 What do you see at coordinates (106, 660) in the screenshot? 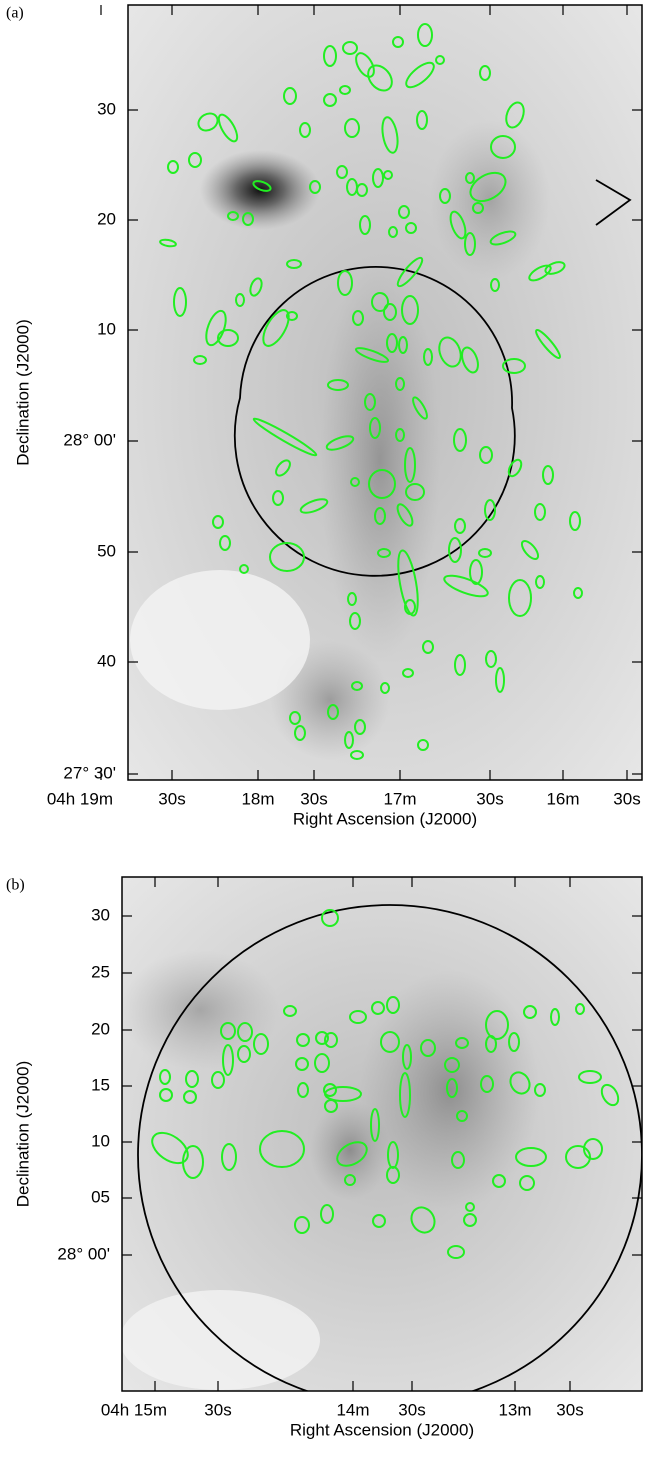
I see `y-tick-label: 40` at bounding box center [106, 660].